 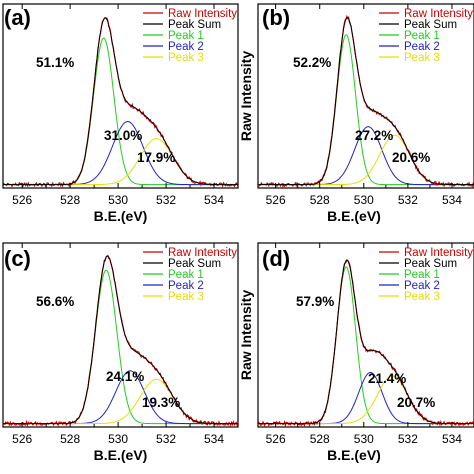 I want to click on panel-label: (b), so click(x=276, y=17).